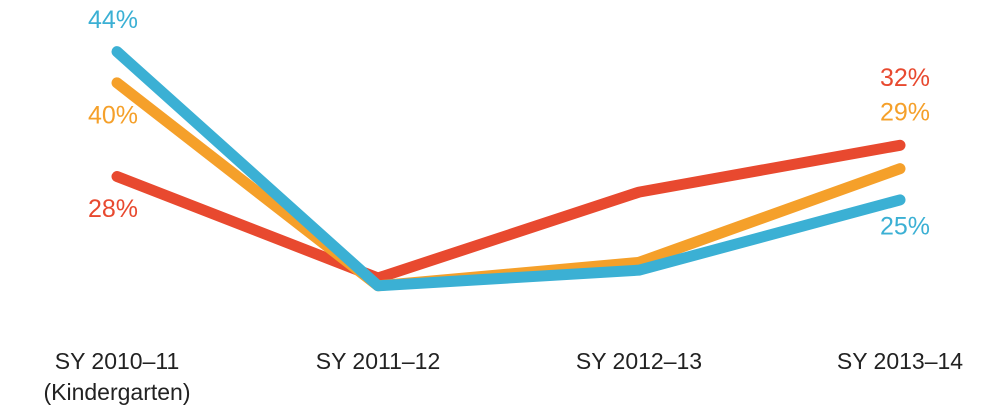 The height and width of the screenshot is (413, 984). What do you see at coordinates (378, 361) in the screenshot?
I see `x-tick-label: SY 2011–12` at bounding box center [378, 361].